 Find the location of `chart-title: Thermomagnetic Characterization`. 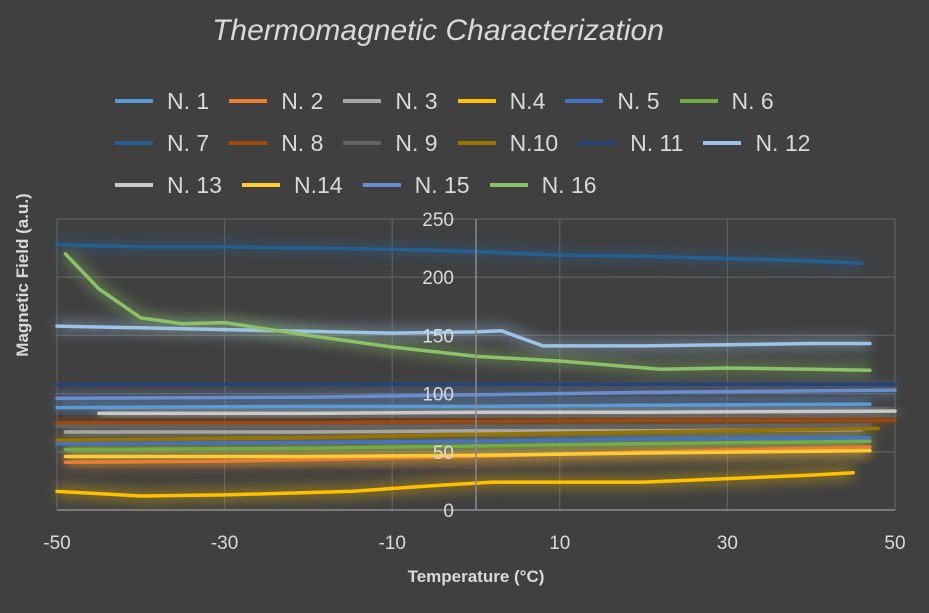

chart-title: Thermomagnetic Characterization is located at coordinates (438, 30).